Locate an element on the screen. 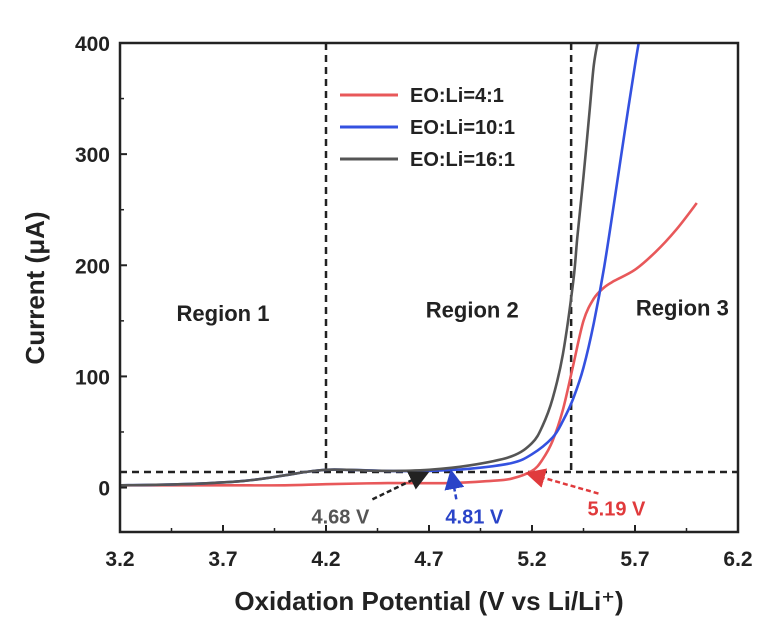  x-tick-label: 3.2 is located at coordinates (119, 559).